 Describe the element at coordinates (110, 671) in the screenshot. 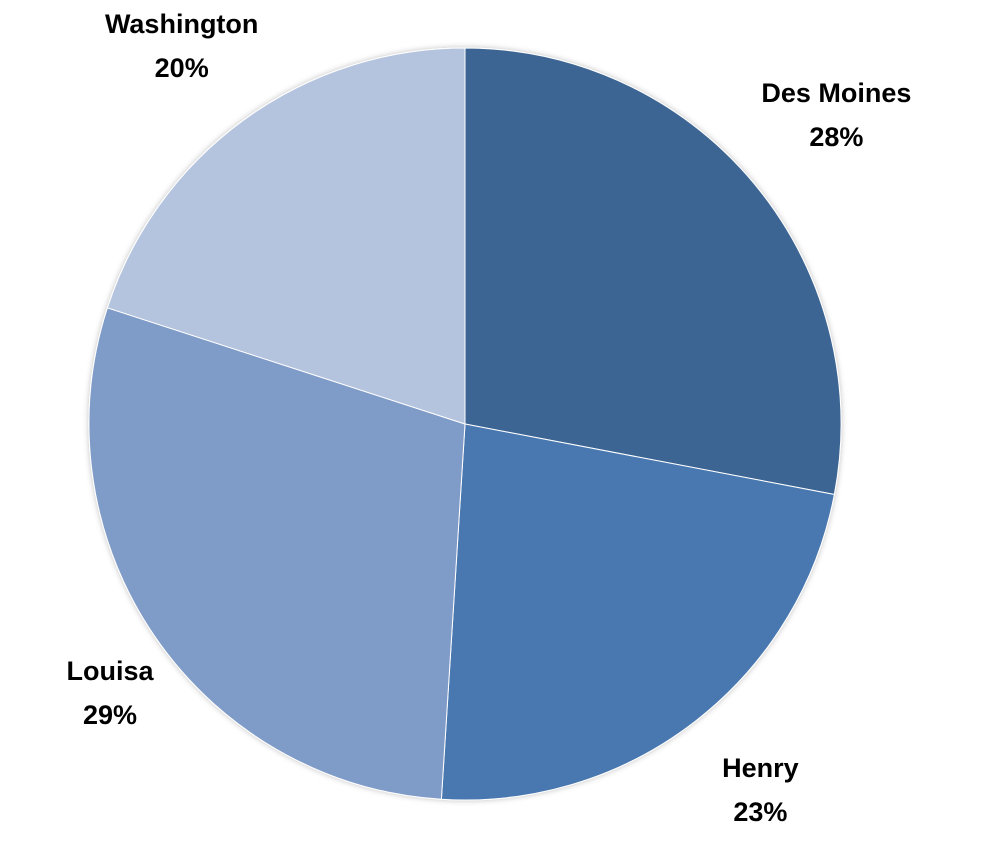

I see `slice-label: Louisa` at that location.